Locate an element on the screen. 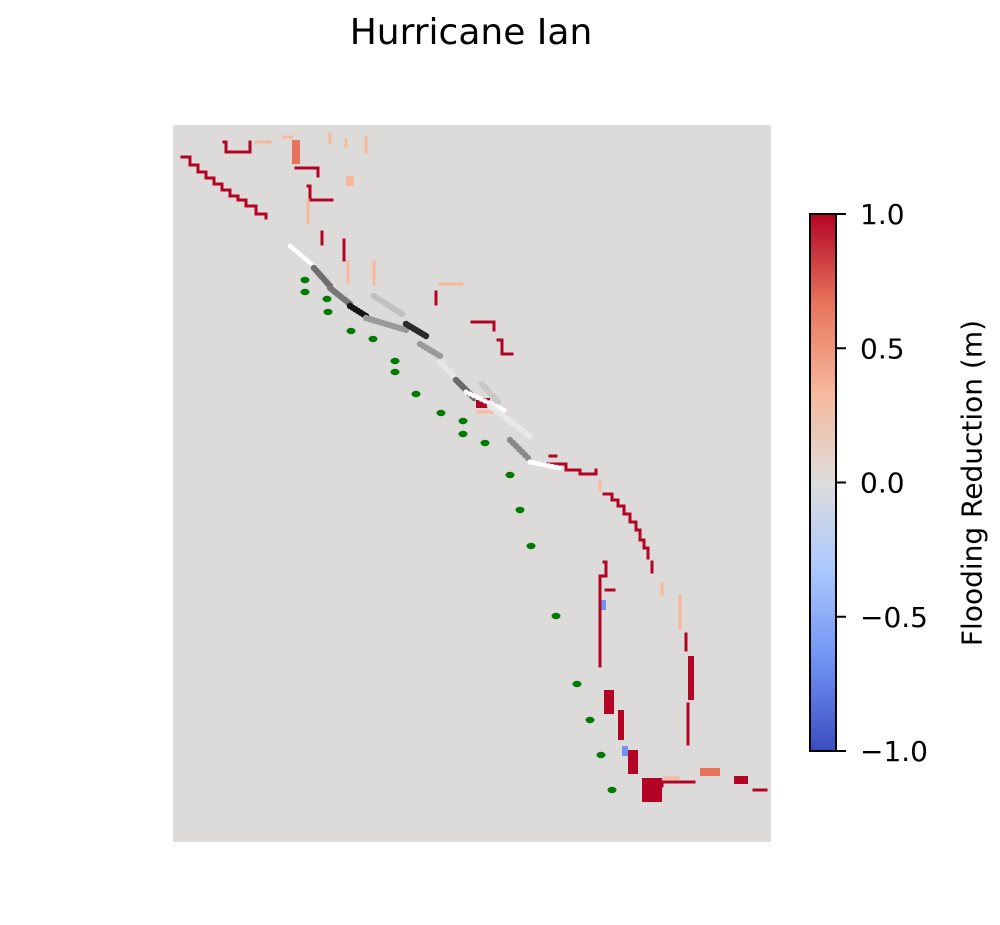 This screenshot has height=925, width=1000. colorbar-ticks: 1.0 0.5 0.0 −0.5 −1.0 is located at coordinates (882, 483).